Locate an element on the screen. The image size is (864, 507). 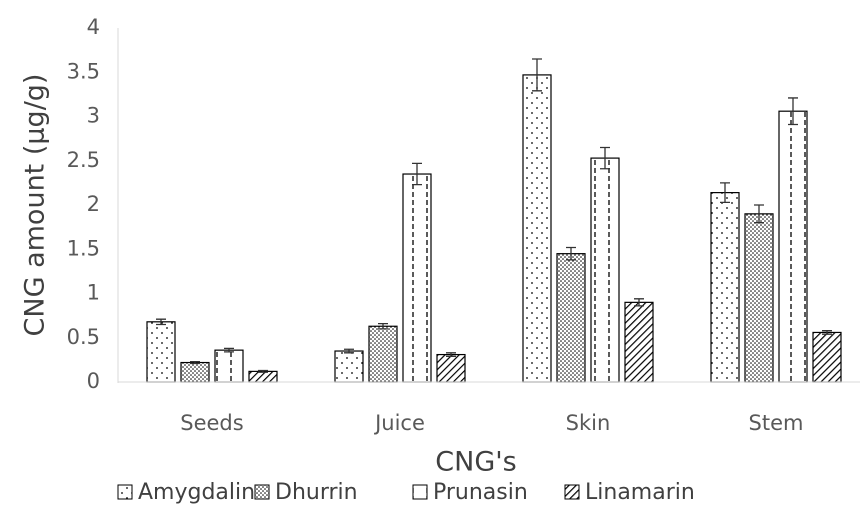
y-tick-label: 2 is located at coordinates (93, 204).